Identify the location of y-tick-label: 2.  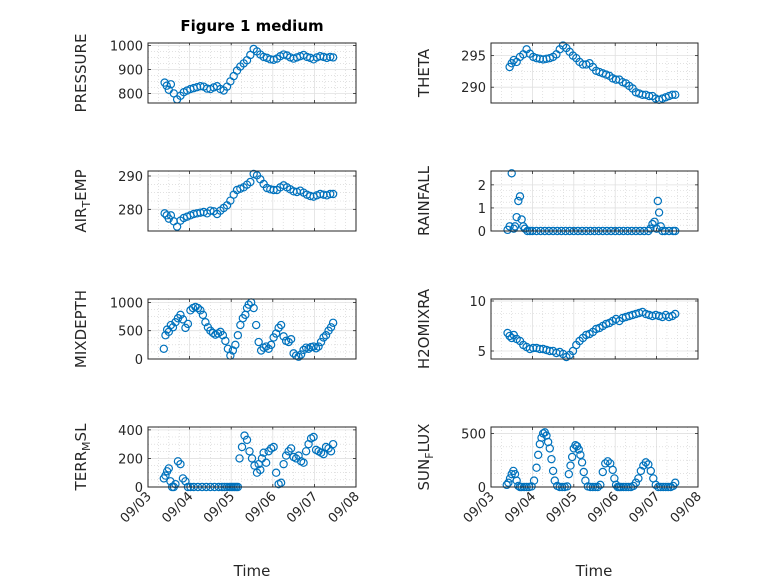
(482, 186).